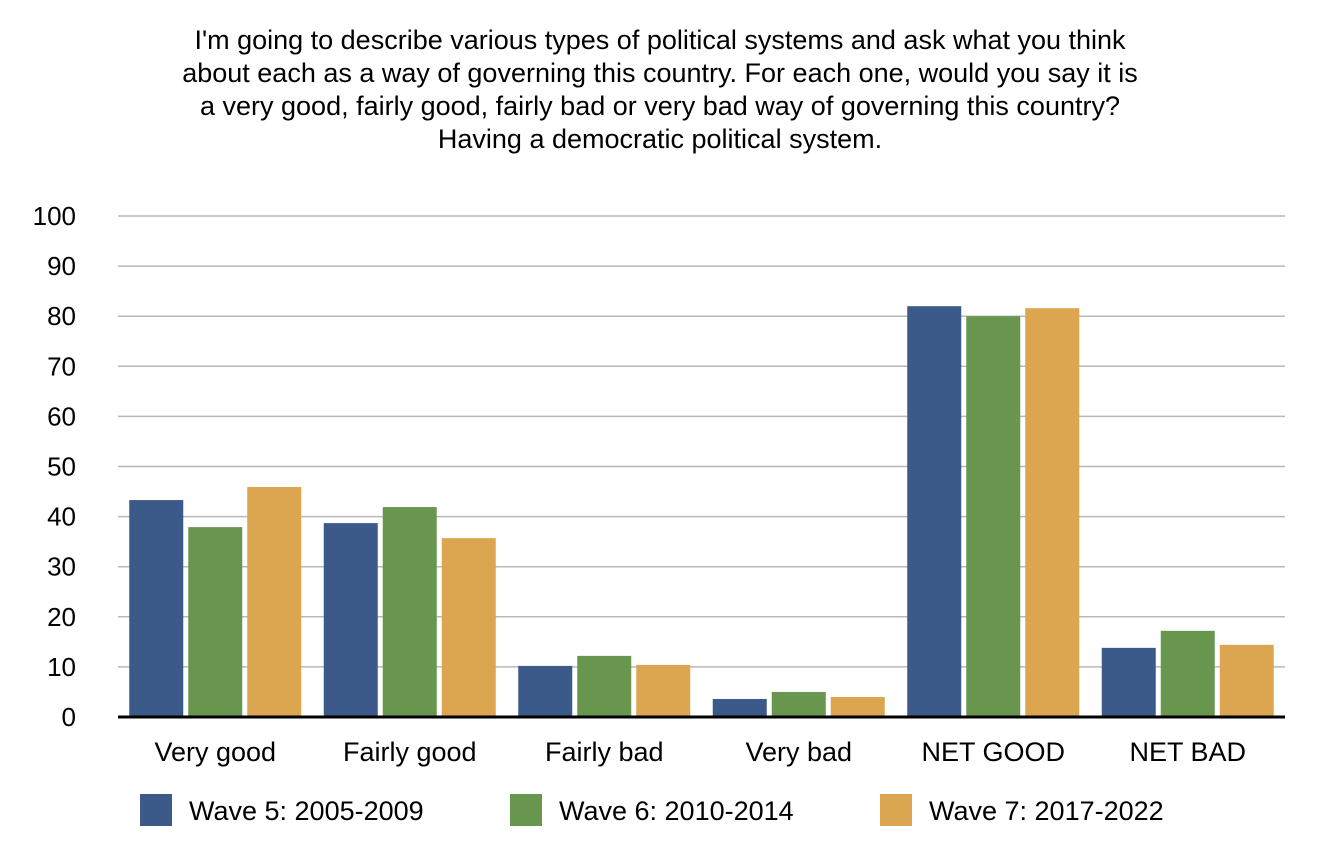 The image size is (1330, 854). Describe the element at coordinates (306, 811) in the screenshot. I see `legend-label: Wave 5: 2005-2009` at that location.